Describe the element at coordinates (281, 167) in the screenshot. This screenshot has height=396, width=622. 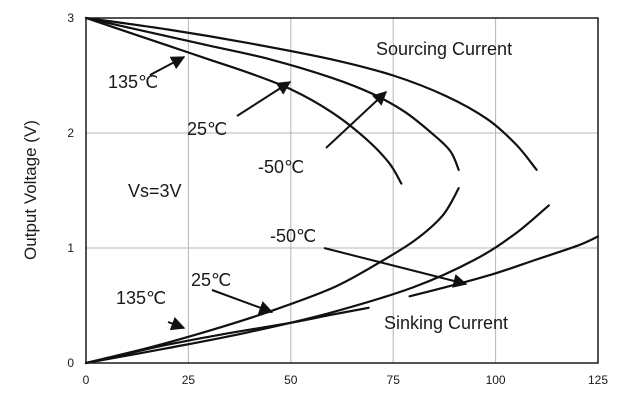
I see `series-label-source-minus50: -50℃` at that location.